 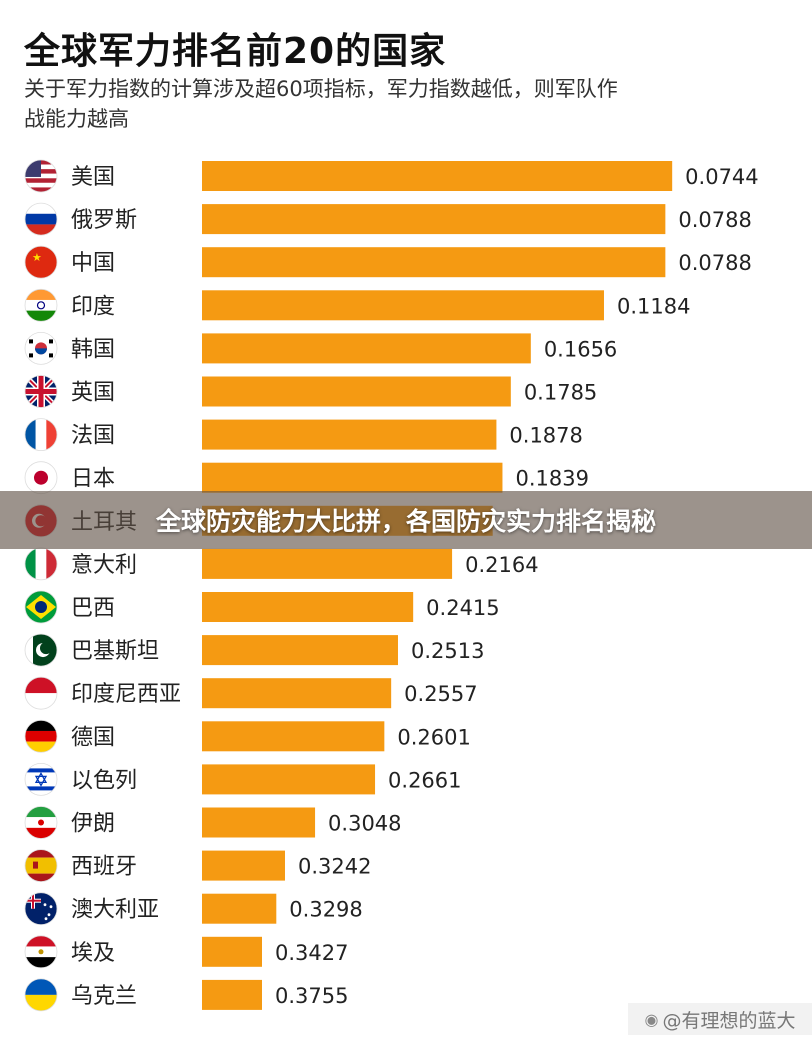 What do you see at coordinates (551, 479) in the screenshot?
I see `value-label: 0.1839` at bounding box center [551, 479].